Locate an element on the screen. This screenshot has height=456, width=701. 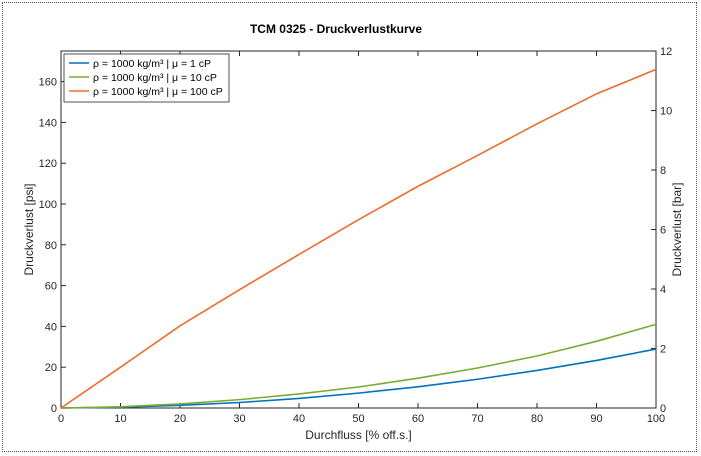
y-tick-label: 60 is located at coordinates (51, 287).